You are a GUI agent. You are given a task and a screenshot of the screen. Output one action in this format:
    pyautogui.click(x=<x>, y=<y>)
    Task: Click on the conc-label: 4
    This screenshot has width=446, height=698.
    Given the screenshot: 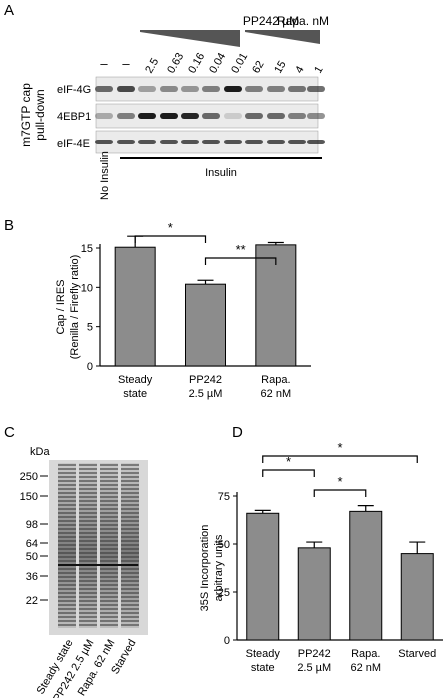 What is the action you would take?
    pyautogui.click(x=299, y=69)
    